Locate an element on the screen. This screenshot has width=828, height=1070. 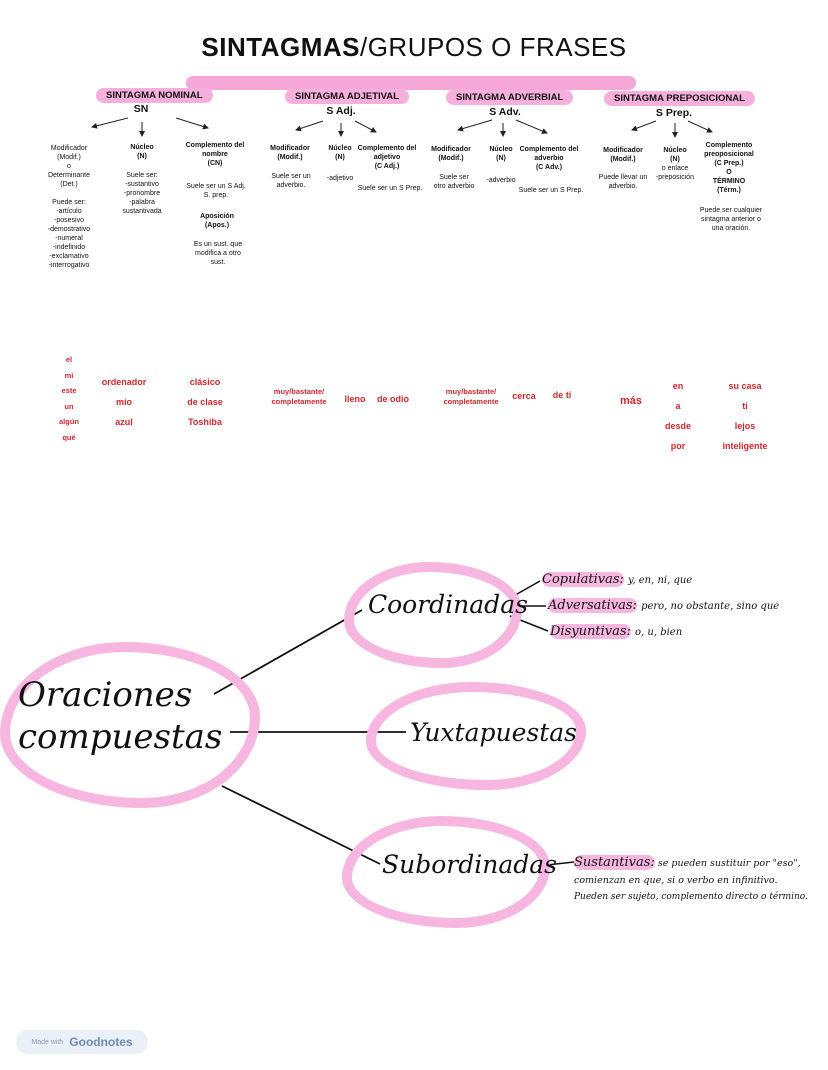
examples-sprep-comp: su casa ti lejos inteligente is located at coordinates (745, 416).